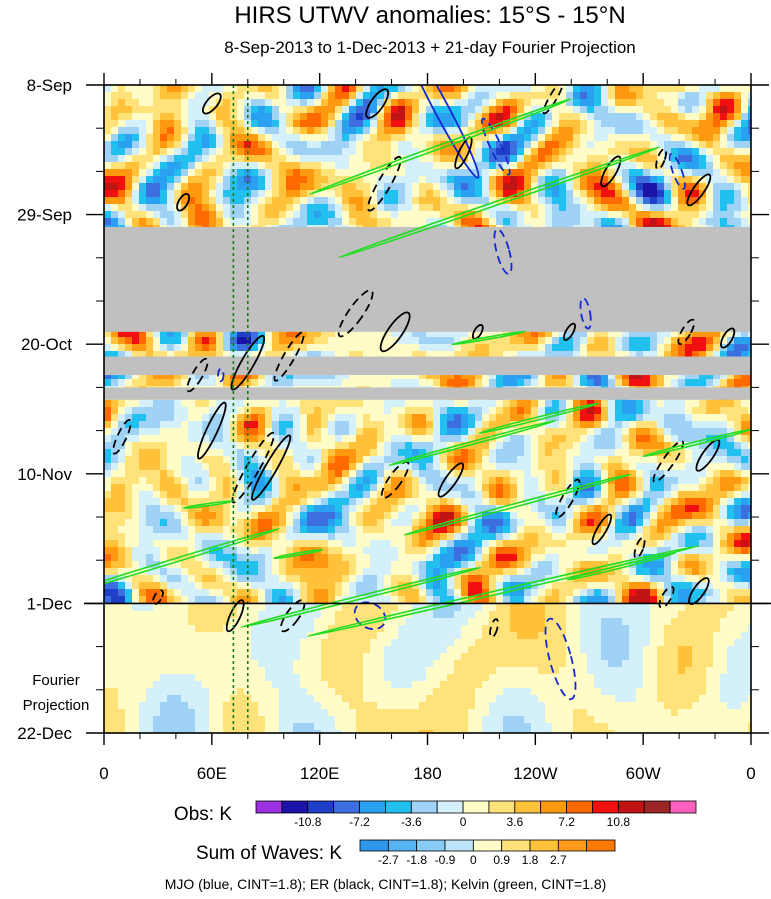 Image resolution: width=771 pixels, height=899 pixels. I want to click on x-tick-label: 60E, so click(212, 773).